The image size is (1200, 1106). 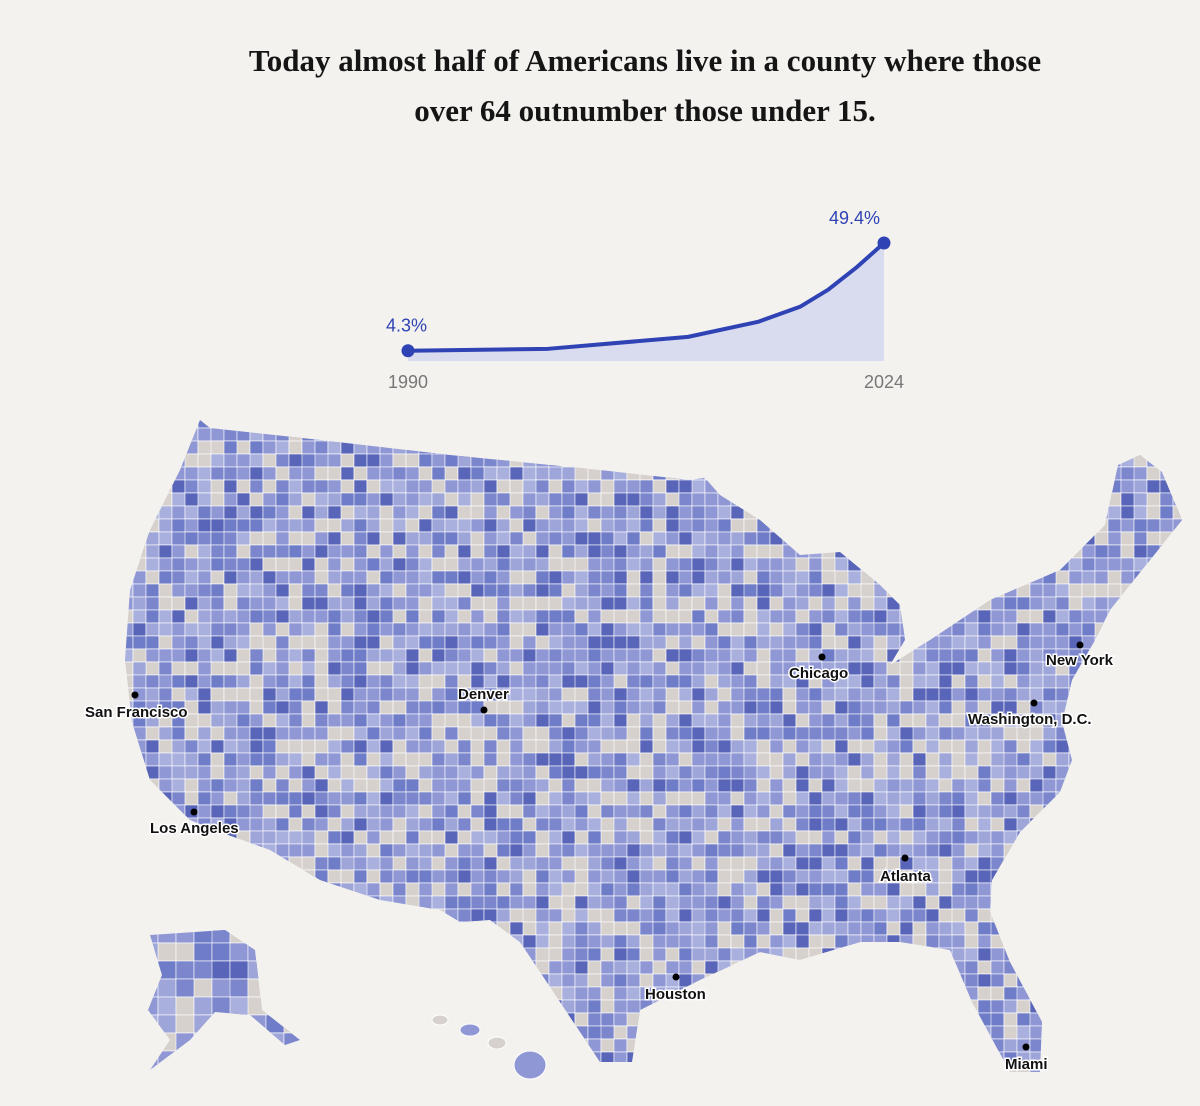 I want to click on city-label: Houston, so click(x=675, y=994).